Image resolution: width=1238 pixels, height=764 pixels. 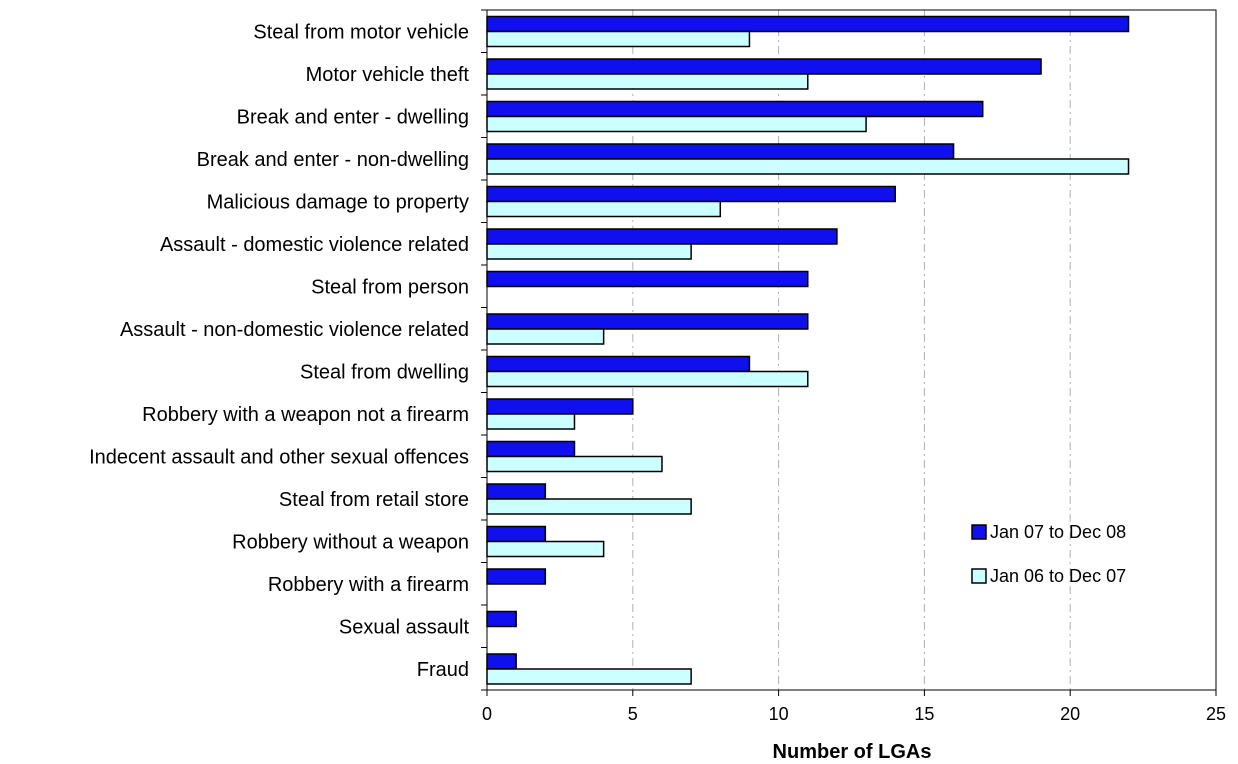 I want to click on category-label: Motor vehicle theft, so click(x=388, y=75).